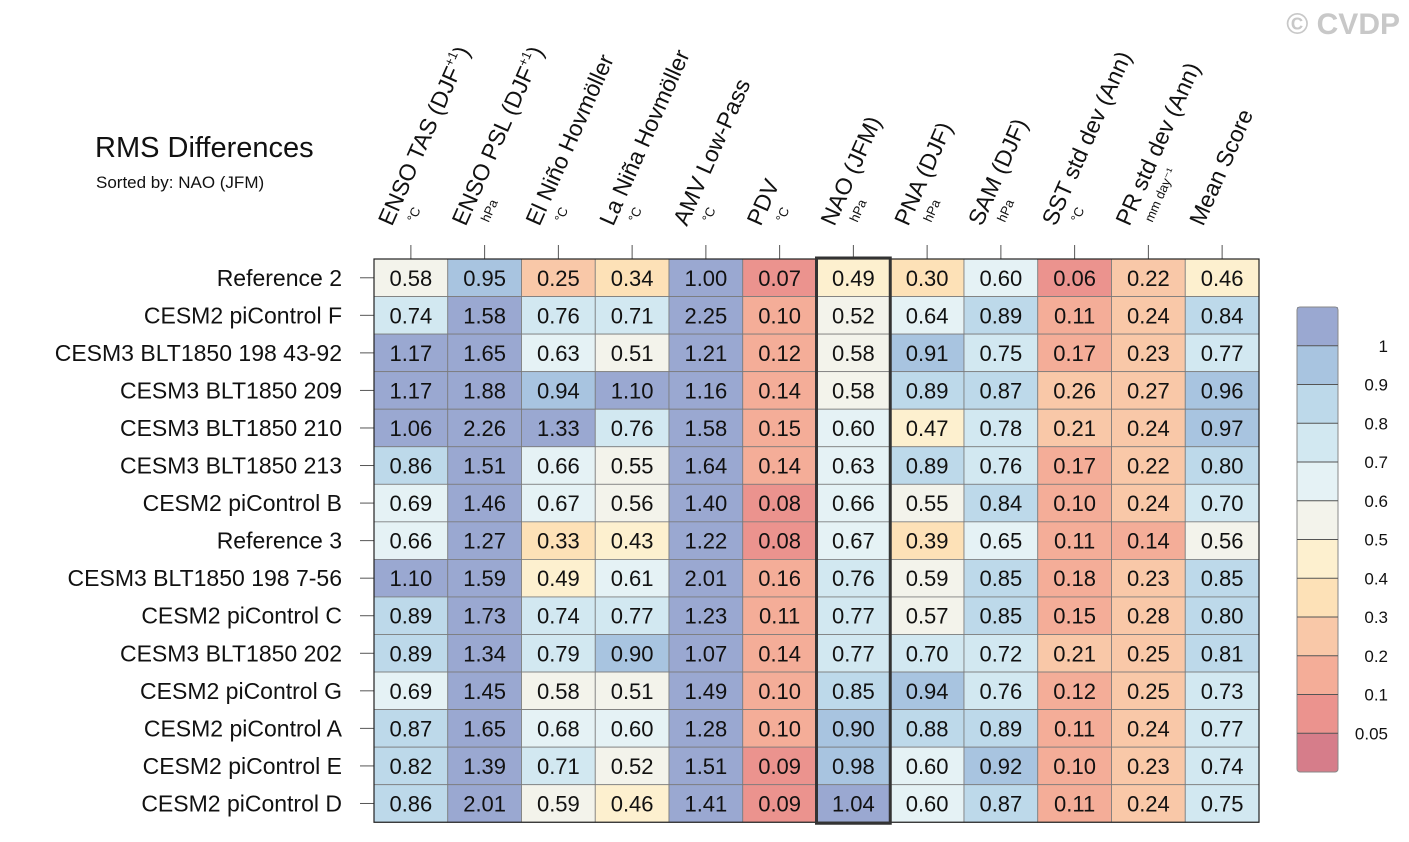 The image size is (1409, 842). Describe the element at coordinates (1222, 315) in the screenshot. I see `cell-value: 0.84` at that location.